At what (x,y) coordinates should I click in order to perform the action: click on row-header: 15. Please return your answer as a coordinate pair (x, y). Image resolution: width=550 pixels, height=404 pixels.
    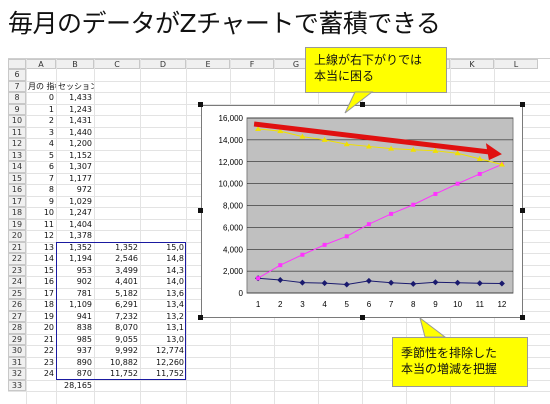
    Looking at the image, I should click on (17, 178).